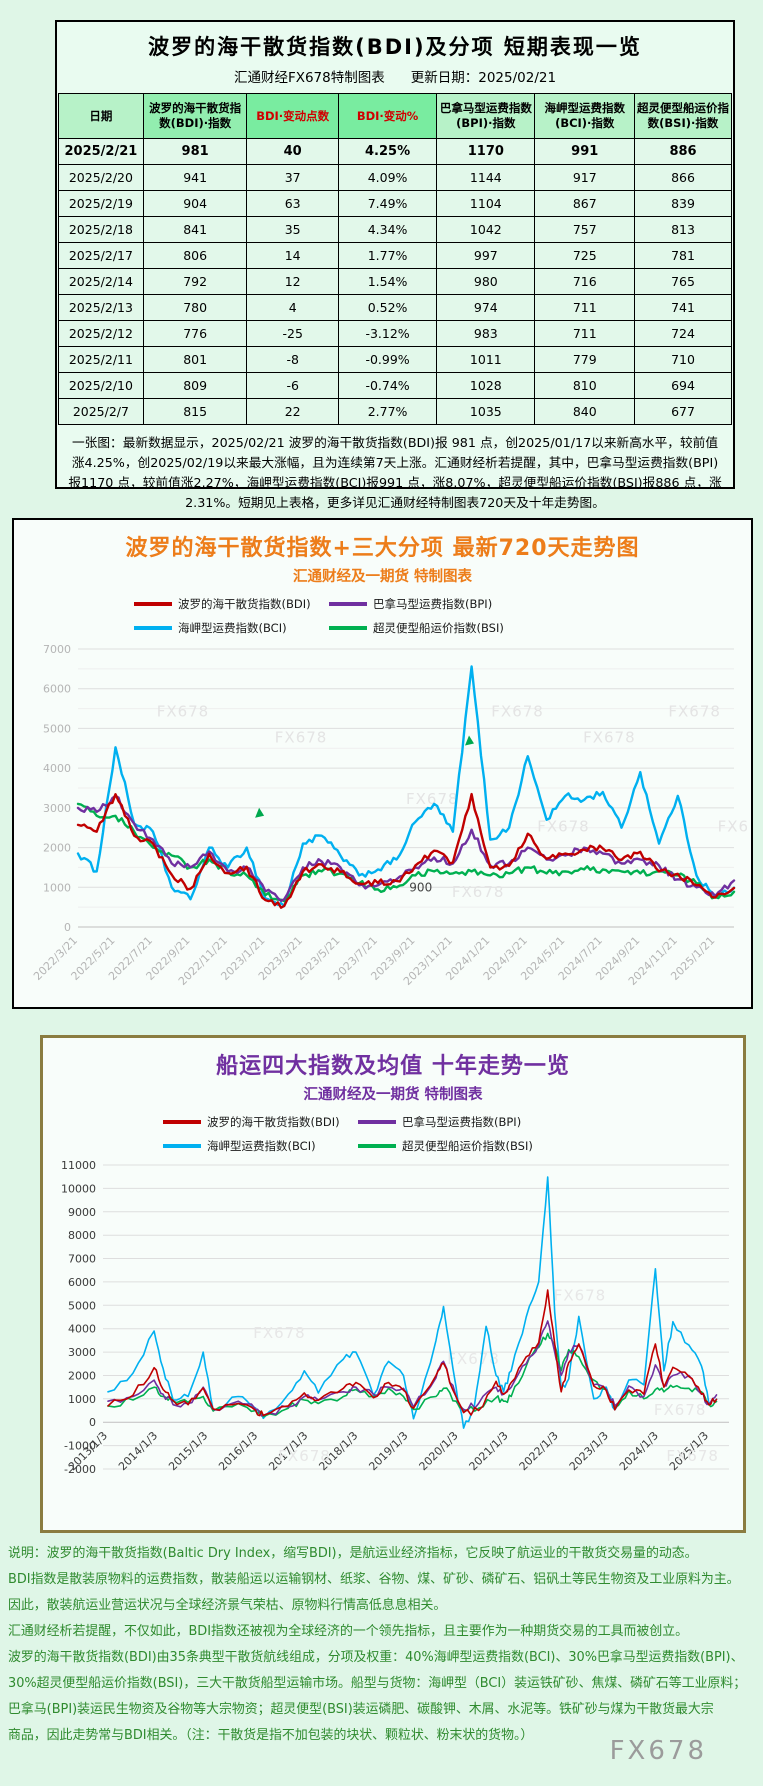 The image size is (763, 1786). I want to click on table-cell: 974, so click(486, 307).